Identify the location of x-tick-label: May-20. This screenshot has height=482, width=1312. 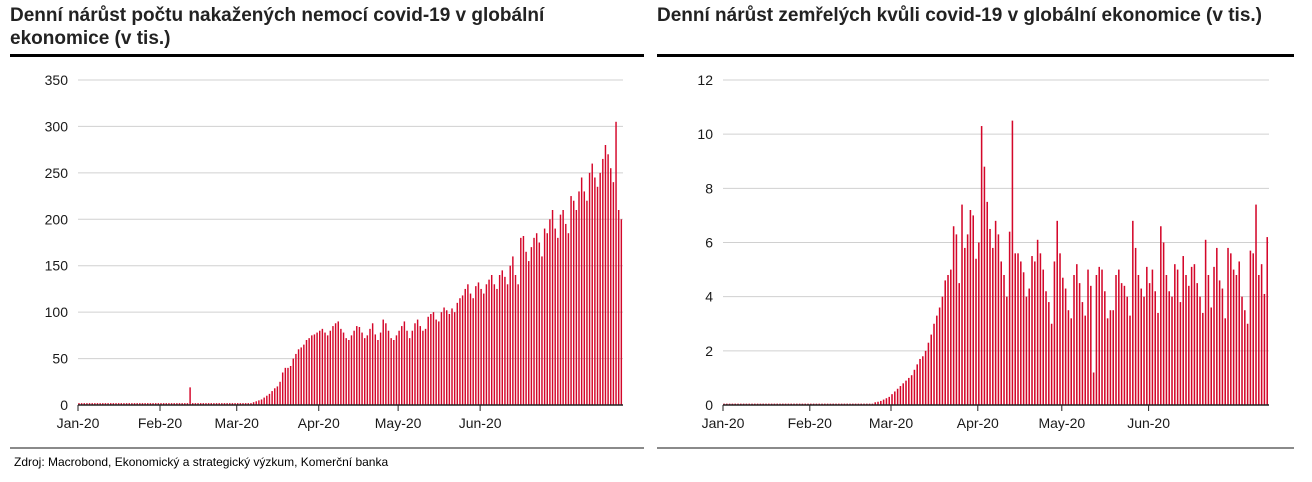
(1061, 423).